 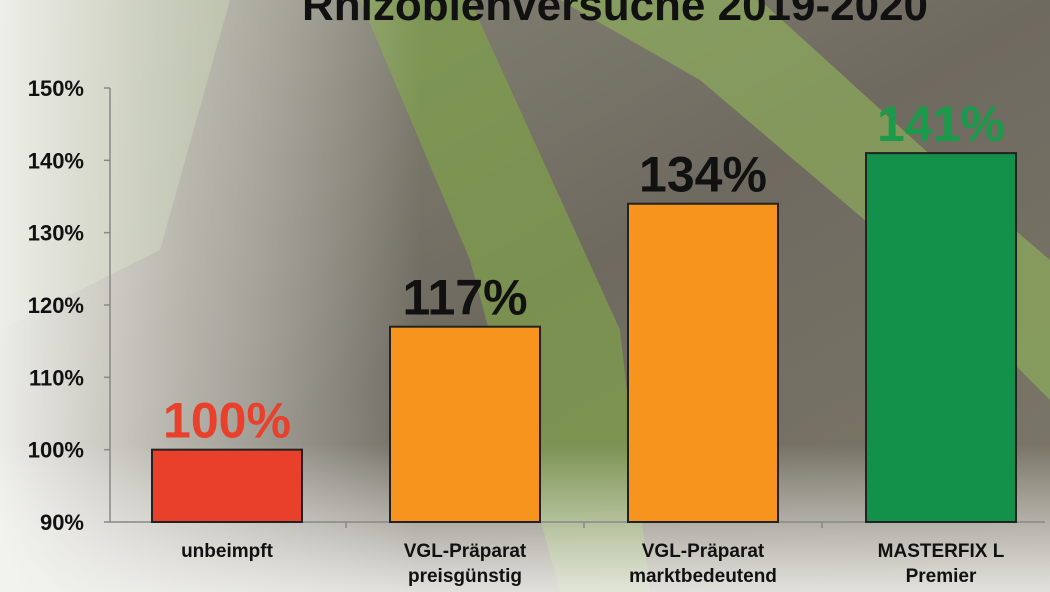 What do you see at coordinates (703, 564) in the screenshot?
I see `x-tick-label: VGL-Präparat marktbedeutend` at bounding box center [703, 564].